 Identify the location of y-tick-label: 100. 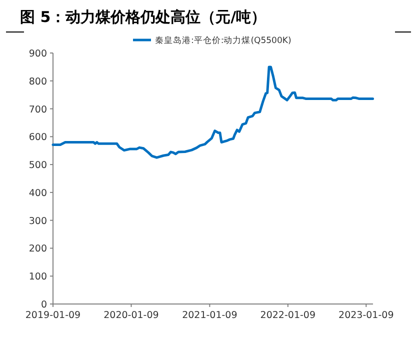
(37, 277).